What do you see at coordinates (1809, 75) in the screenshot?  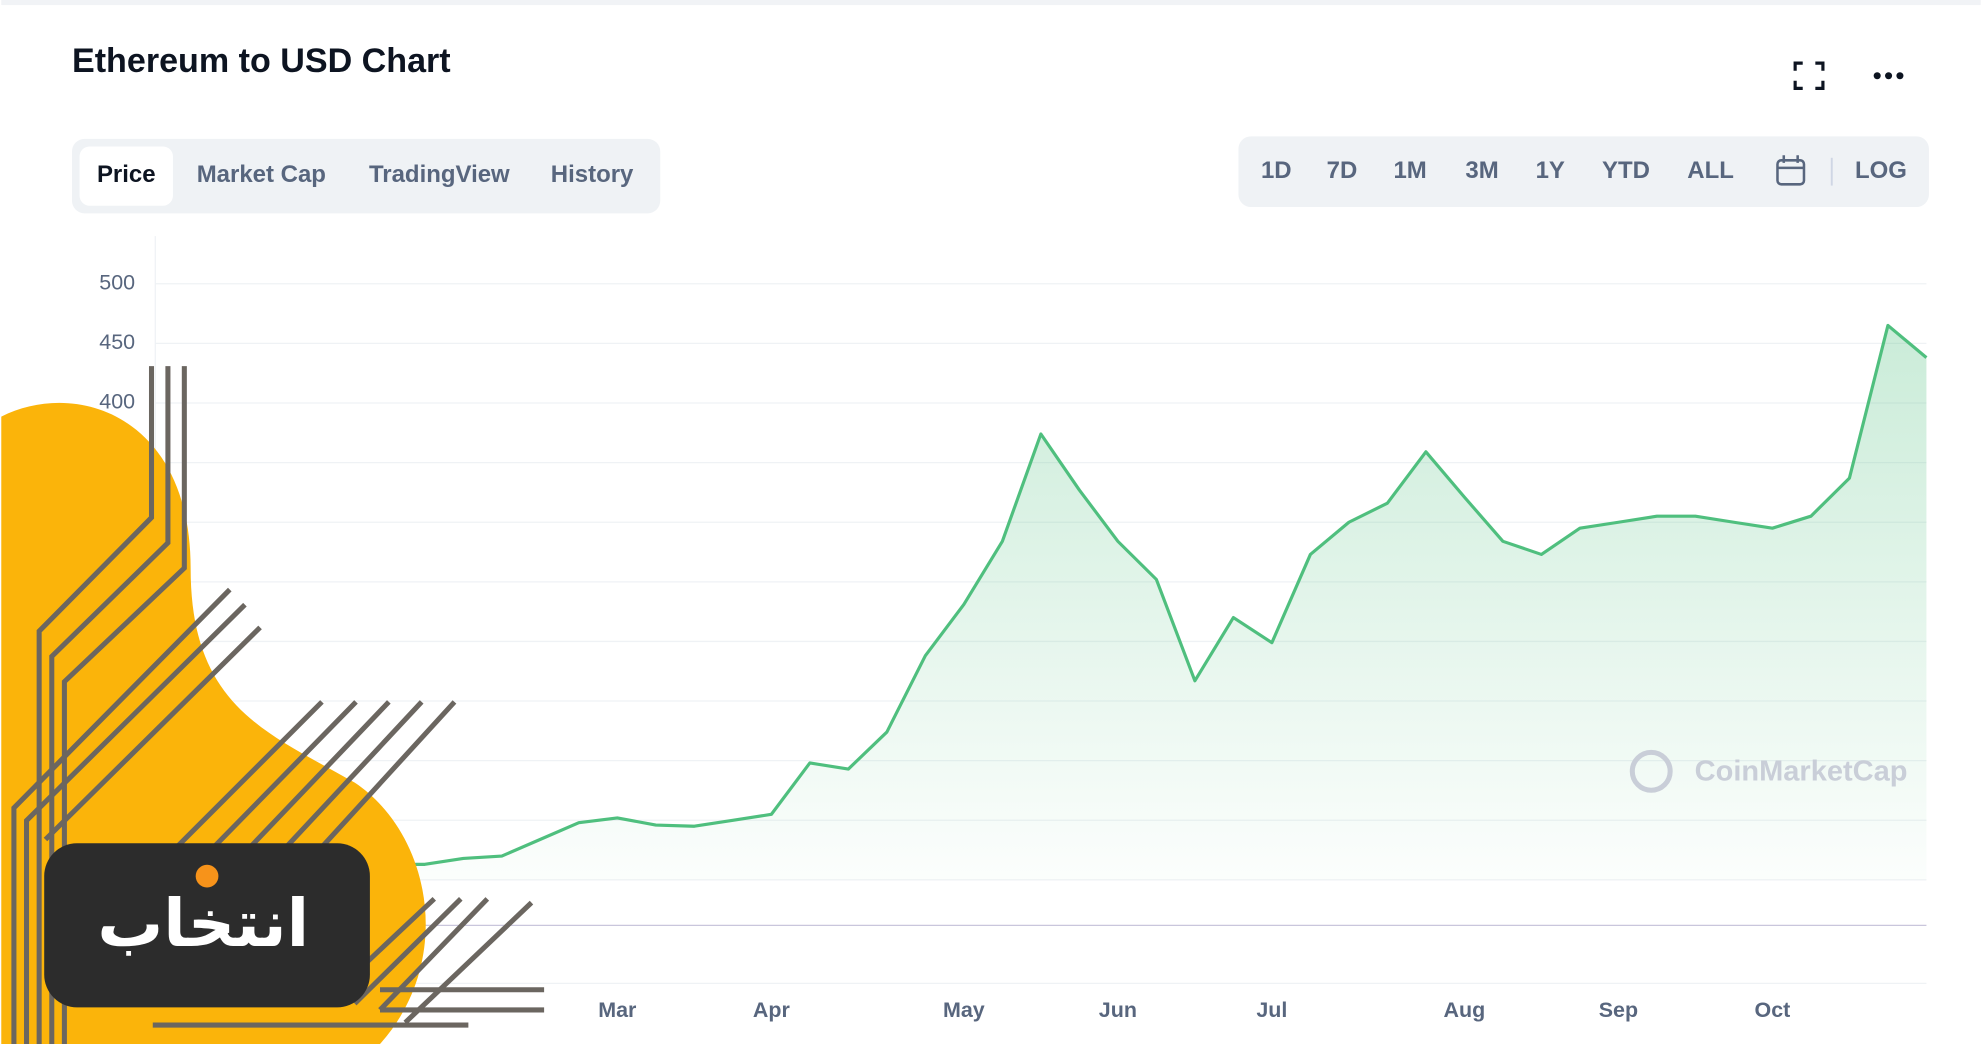 I see `fullscreen-icon` at bounding box center [1809, 75].